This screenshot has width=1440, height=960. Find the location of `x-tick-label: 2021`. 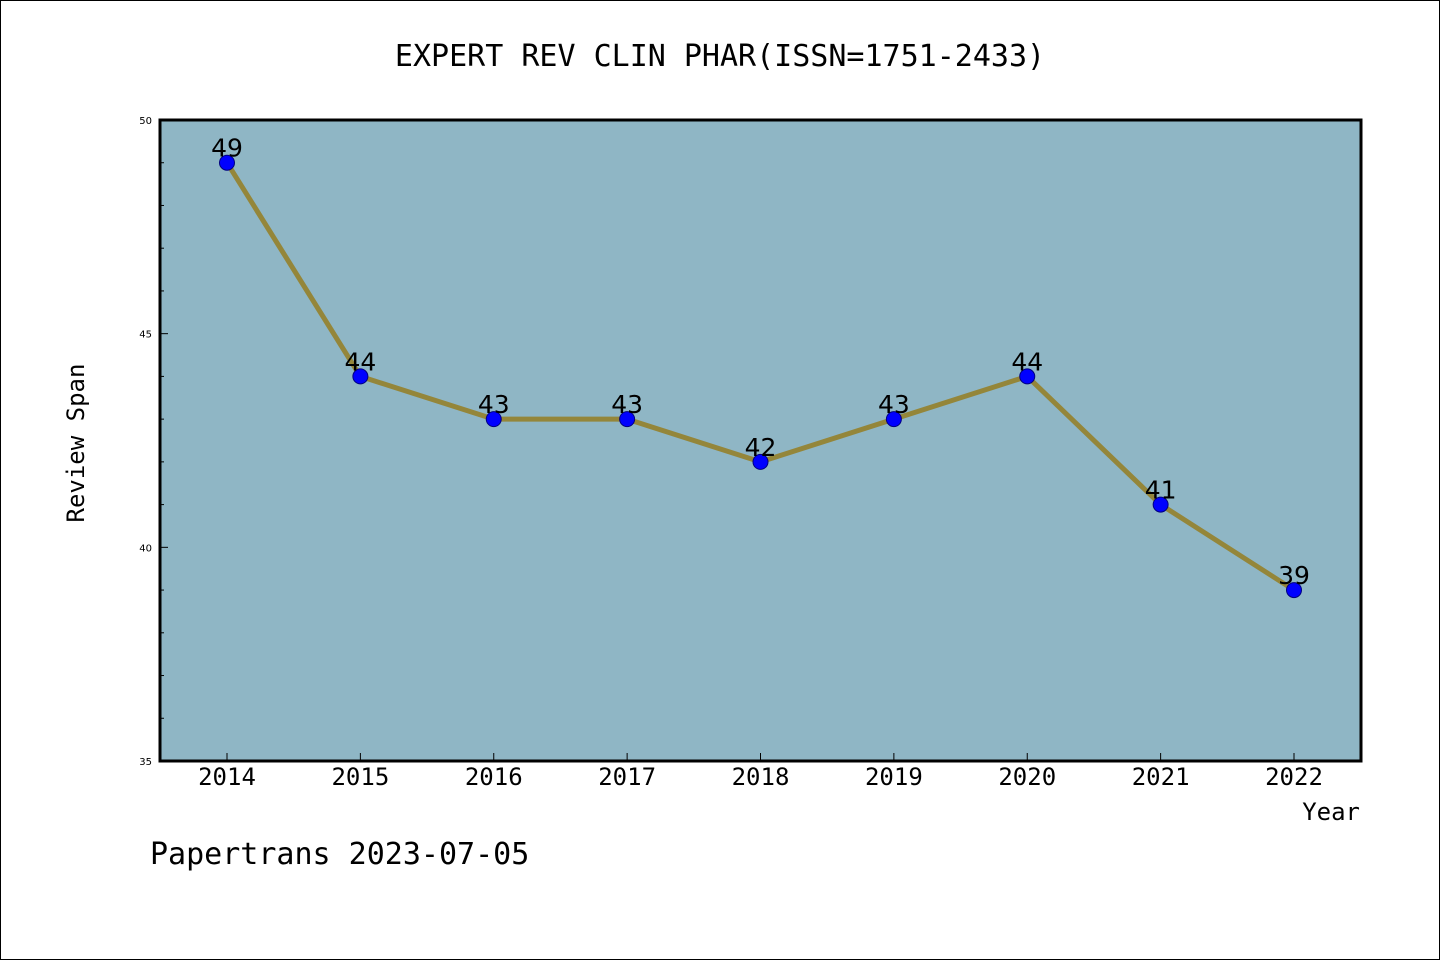

x-tick-label: 2021 is located at coordinates (1161, 777).